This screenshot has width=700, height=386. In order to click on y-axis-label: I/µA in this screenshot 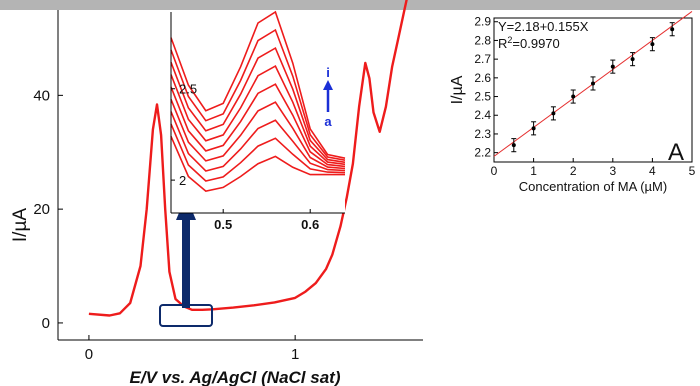, I will do `click(20, 225)`.